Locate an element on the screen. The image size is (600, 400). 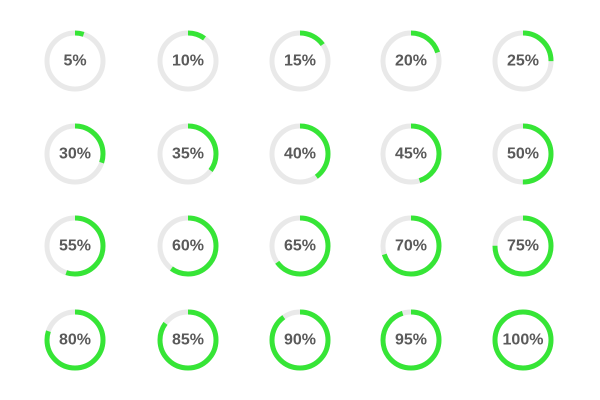
ring-percent-label: 85% is located at coordinates (188, 340).